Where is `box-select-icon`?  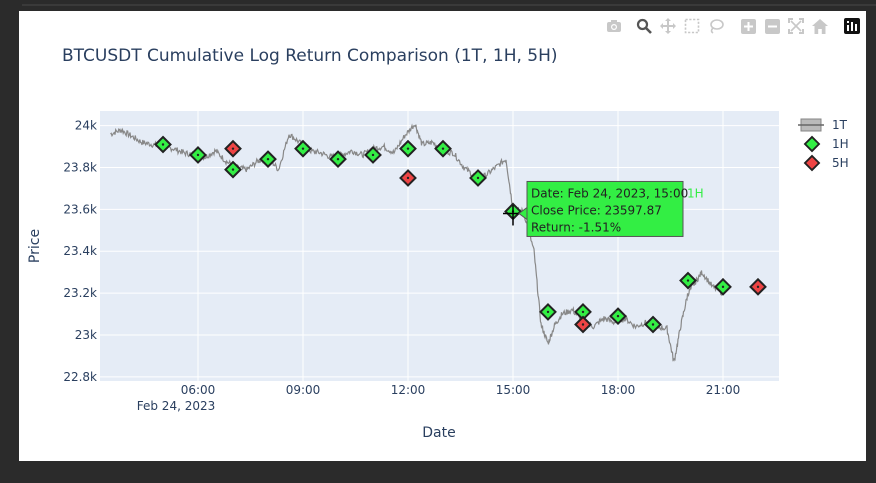 box-select-icon is located at coordinates (692, 26).